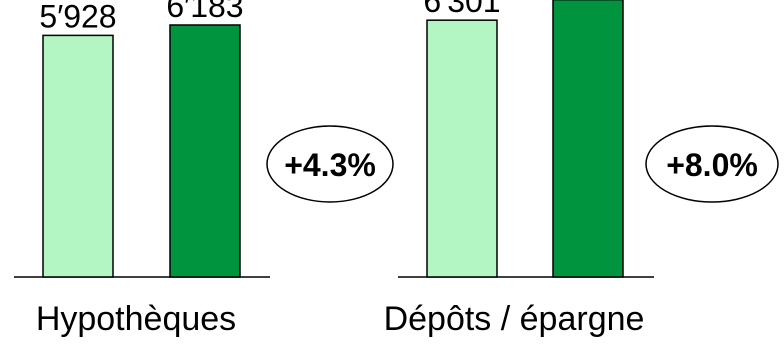 The image size is (784, 346). I want to click on growth-ellipse-hypotheques, so click(330, 164).